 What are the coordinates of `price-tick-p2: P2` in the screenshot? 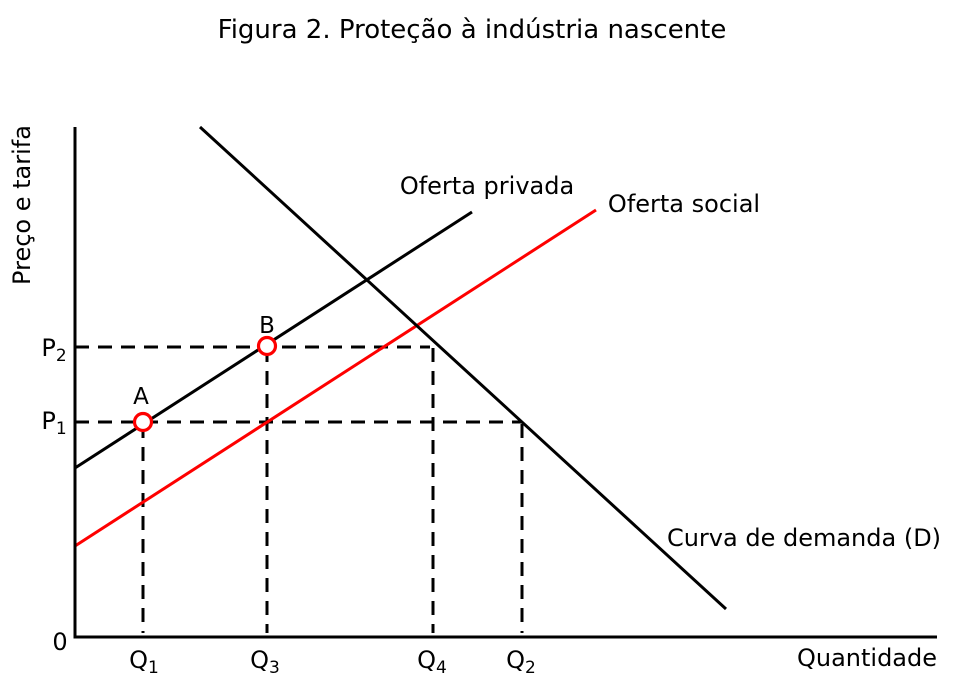 It's located at (53, 350).